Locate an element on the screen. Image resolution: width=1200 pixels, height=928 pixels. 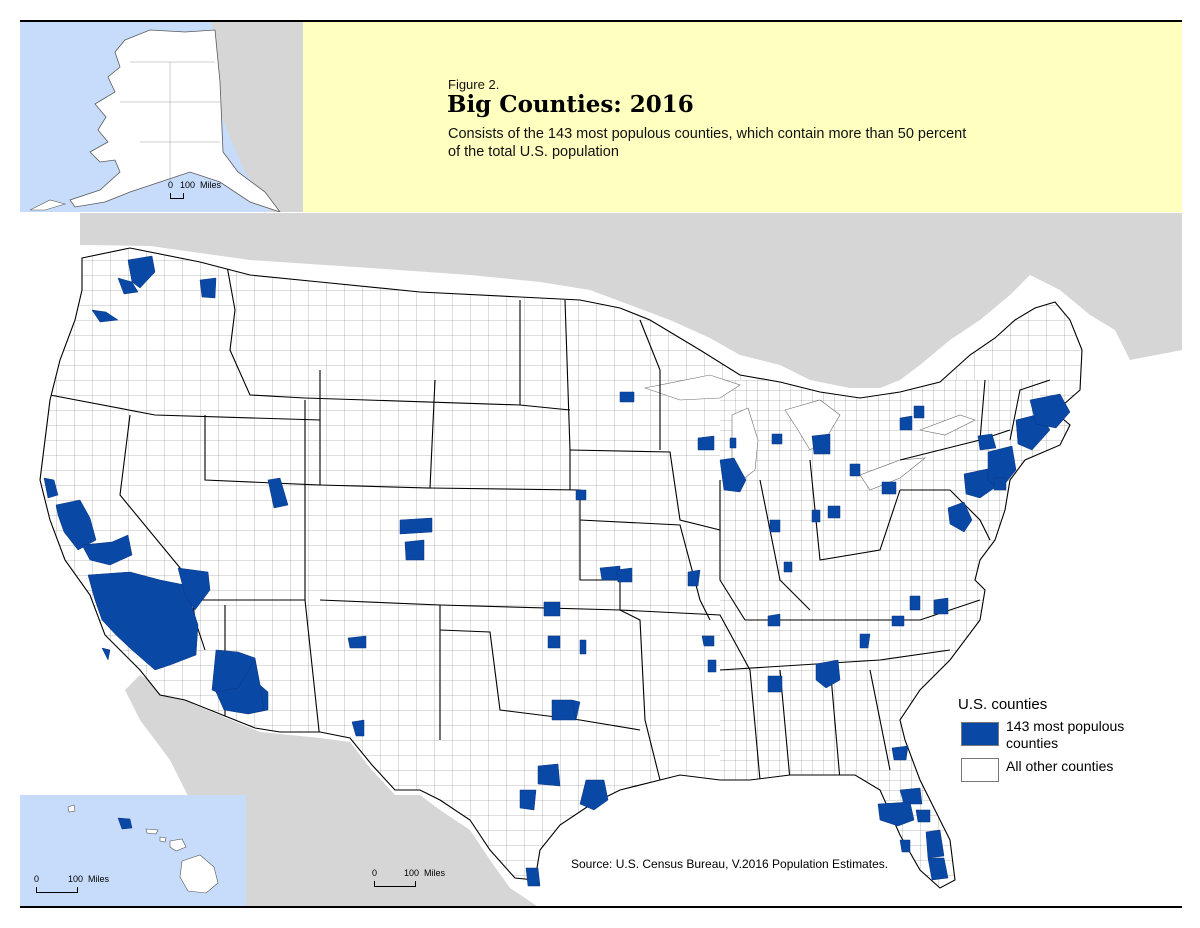
hawaii-inset: 0 100 Miles is located at coordinates (133, 850).